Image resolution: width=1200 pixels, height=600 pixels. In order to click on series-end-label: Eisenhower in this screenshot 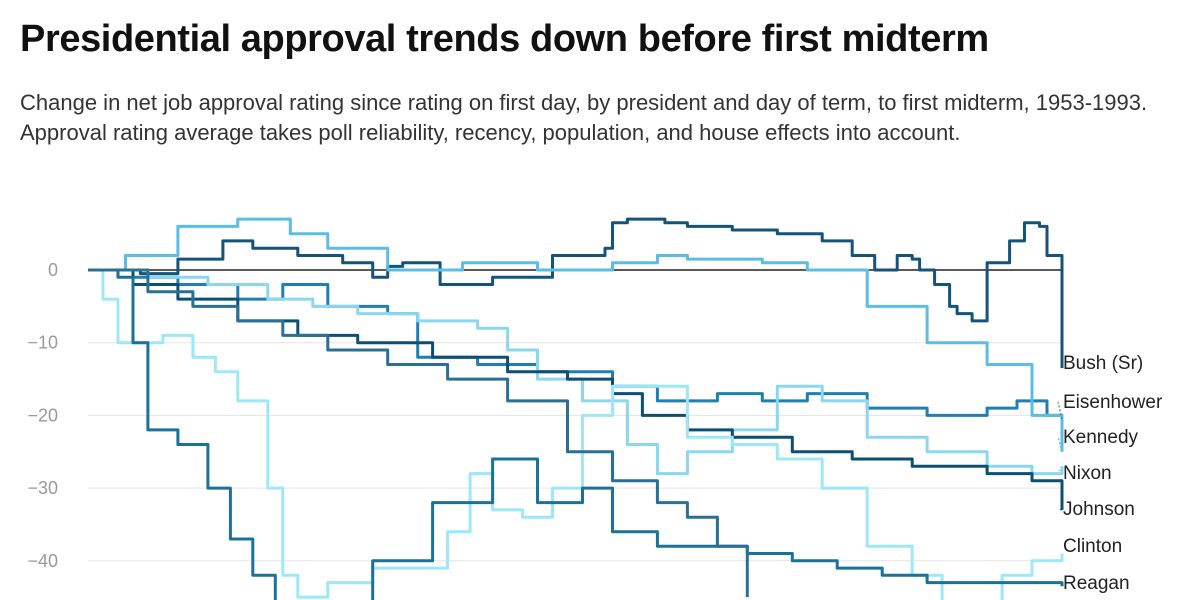, I will do `click(1113, 402)`.